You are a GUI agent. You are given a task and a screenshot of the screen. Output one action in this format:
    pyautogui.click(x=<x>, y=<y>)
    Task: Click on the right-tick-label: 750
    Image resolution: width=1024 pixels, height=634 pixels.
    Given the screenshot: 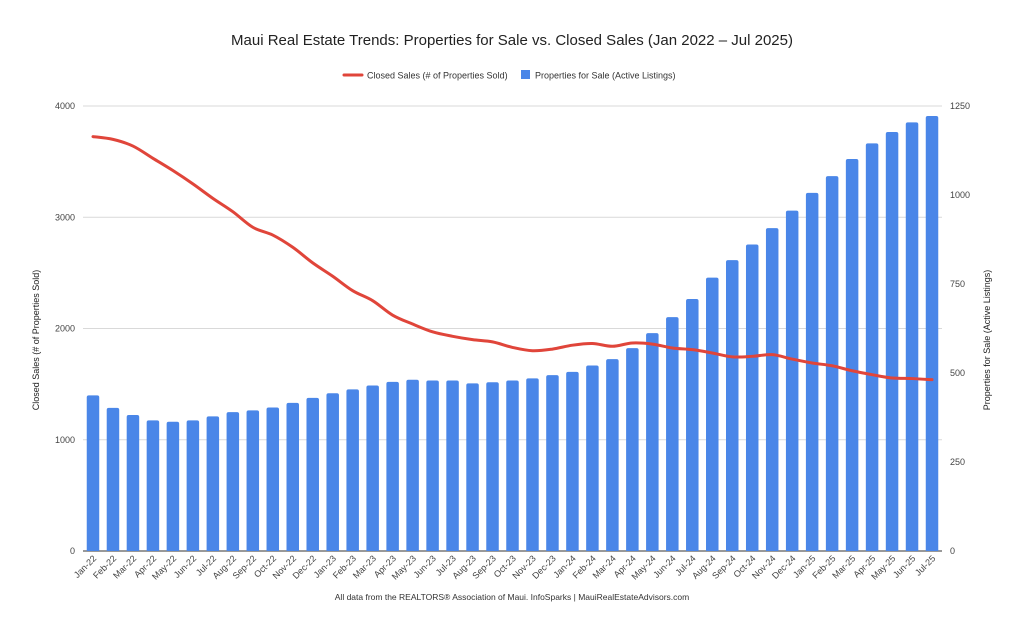 What is the action you would take?
    pyautogui.click(x=957, y=284)
    